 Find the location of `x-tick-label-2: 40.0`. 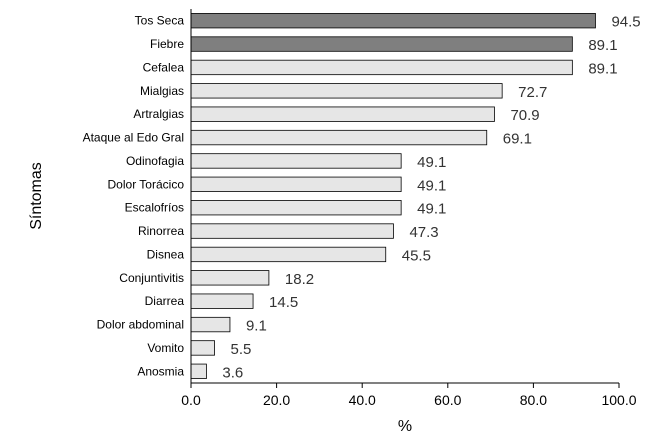

x-tick-label-2: 40.0 is located at coordinates (362, 400).